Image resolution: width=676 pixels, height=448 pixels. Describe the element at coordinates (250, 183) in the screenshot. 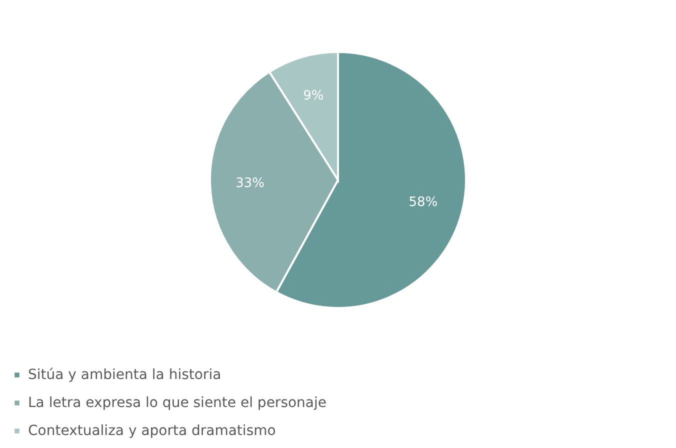

I see `data-label: 33%` at that location.